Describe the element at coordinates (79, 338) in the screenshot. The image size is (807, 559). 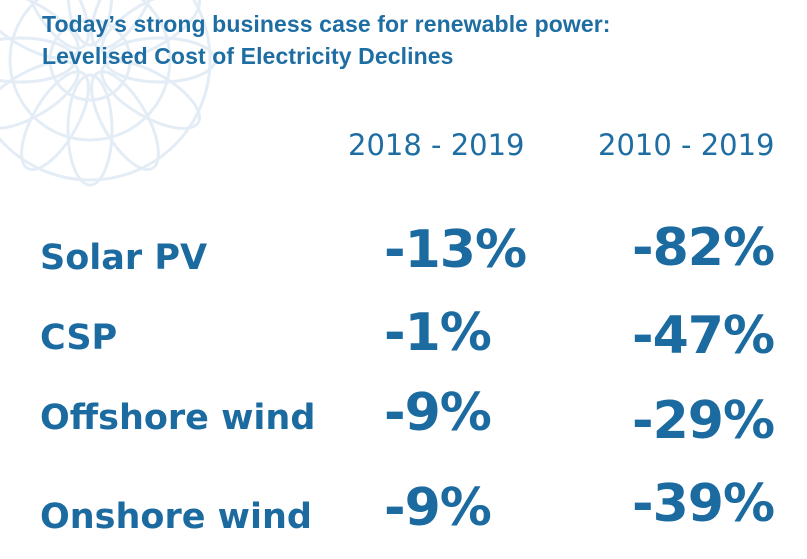
I see `row-label-csp: CSP` at that location.